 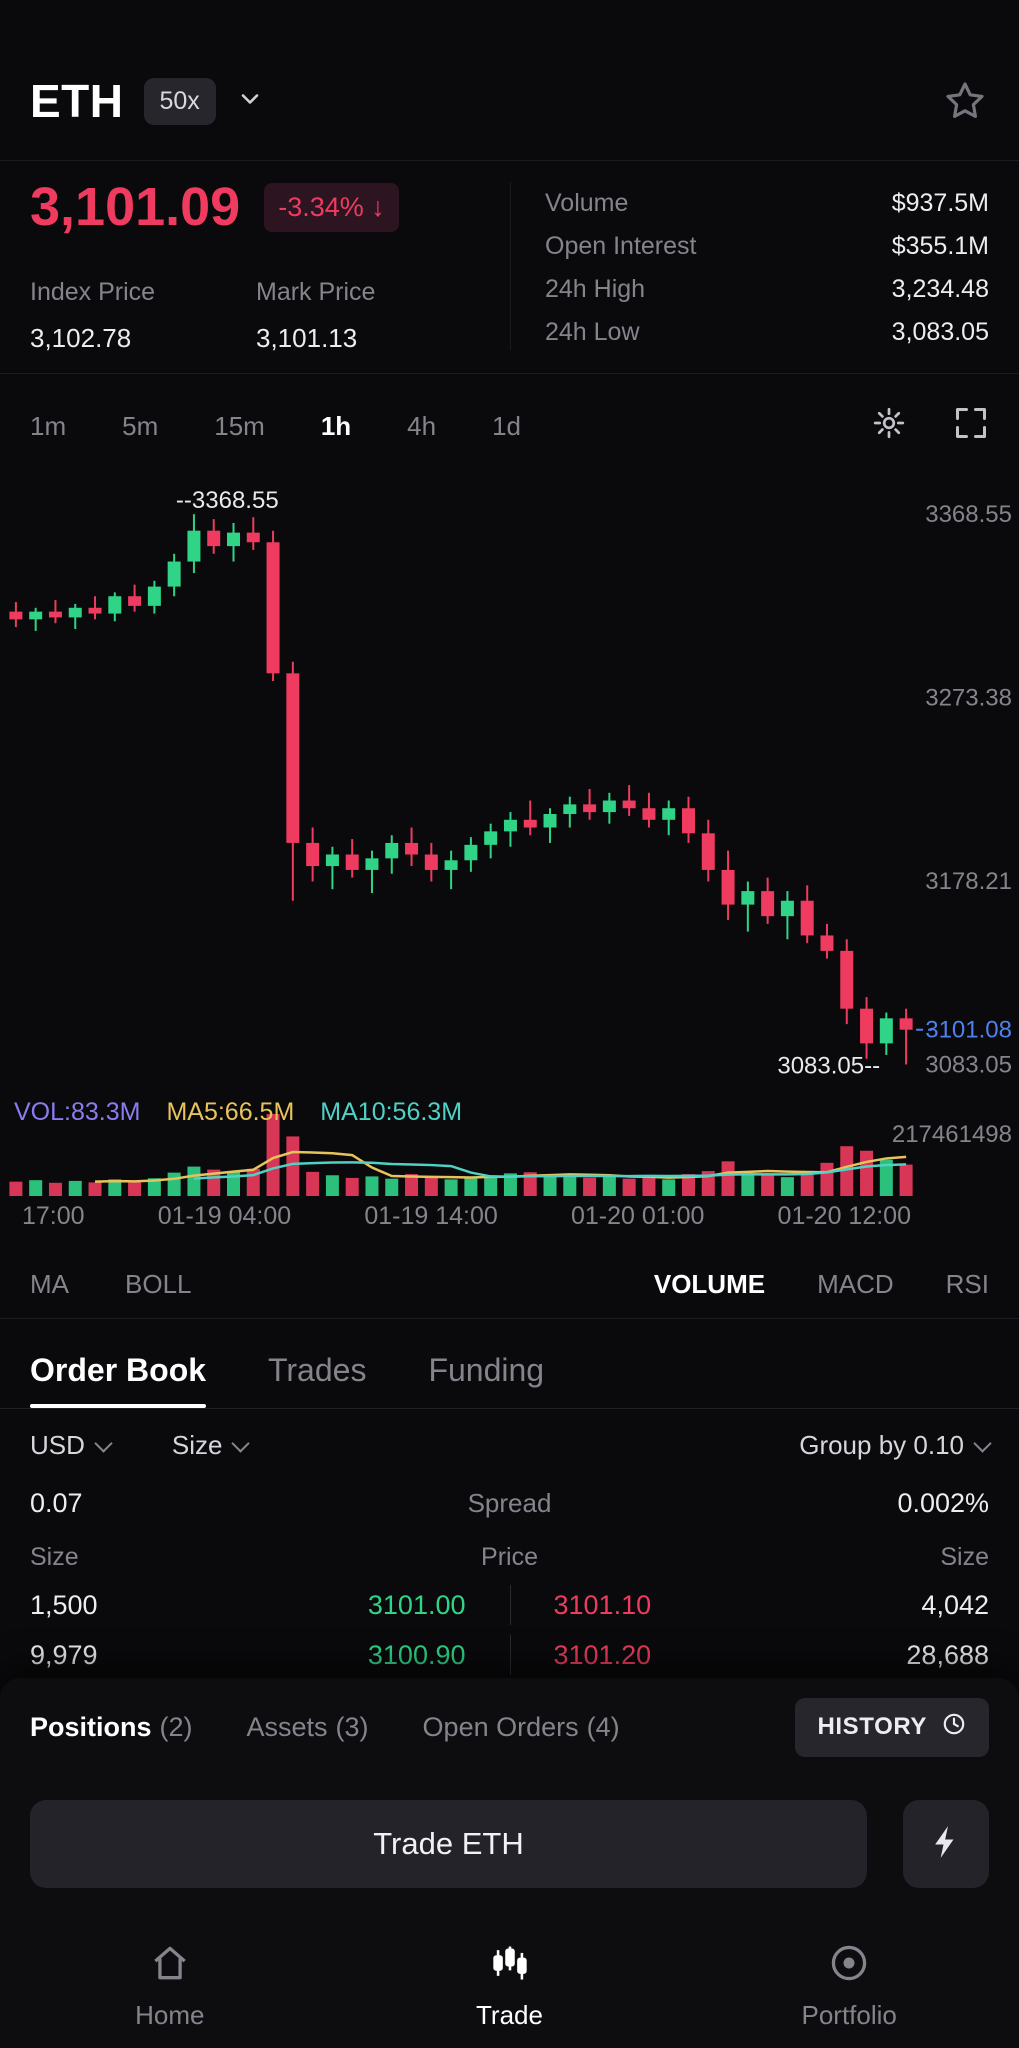 I want to click on time-label: 01-19 14:00, so click(x=431, y=1216).